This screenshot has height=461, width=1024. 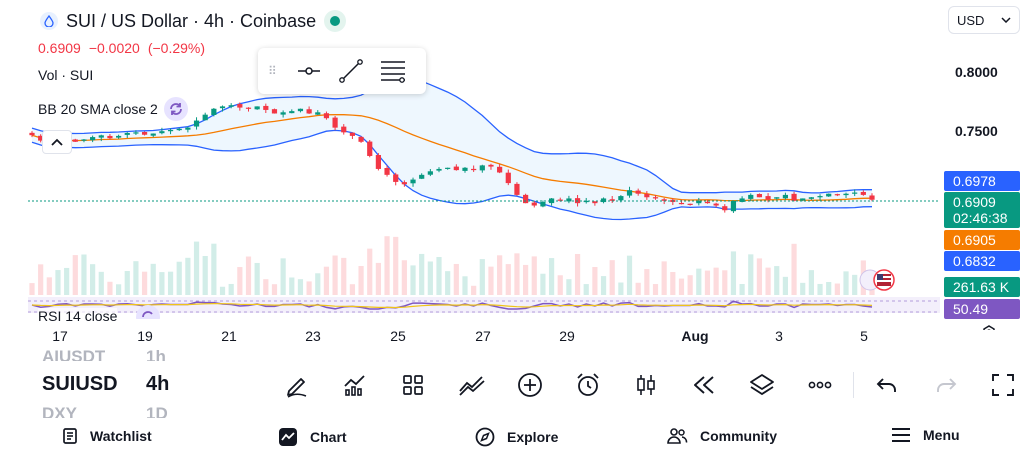 I want to click on fib-retracement-icon, so click(x=393, y=71).